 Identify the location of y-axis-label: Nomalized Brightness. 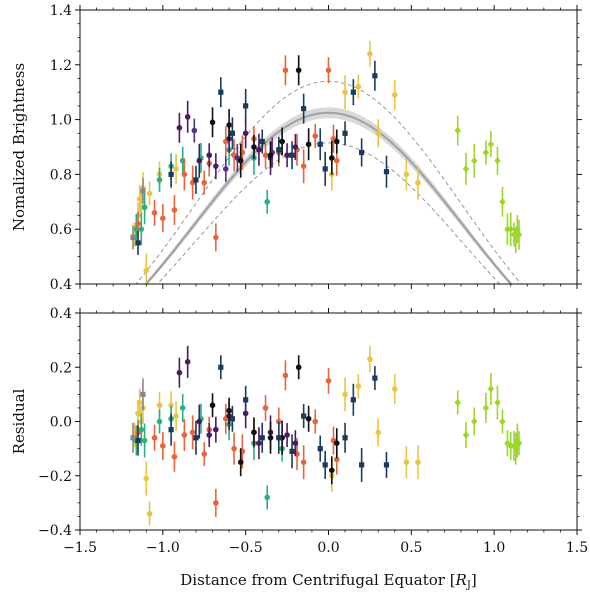
(19, 147).